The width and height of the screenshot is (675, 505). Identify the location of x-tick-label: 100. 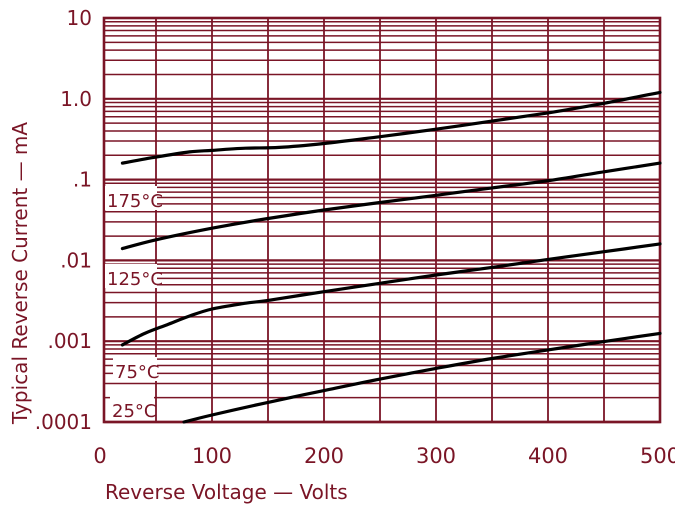
(212, 456).